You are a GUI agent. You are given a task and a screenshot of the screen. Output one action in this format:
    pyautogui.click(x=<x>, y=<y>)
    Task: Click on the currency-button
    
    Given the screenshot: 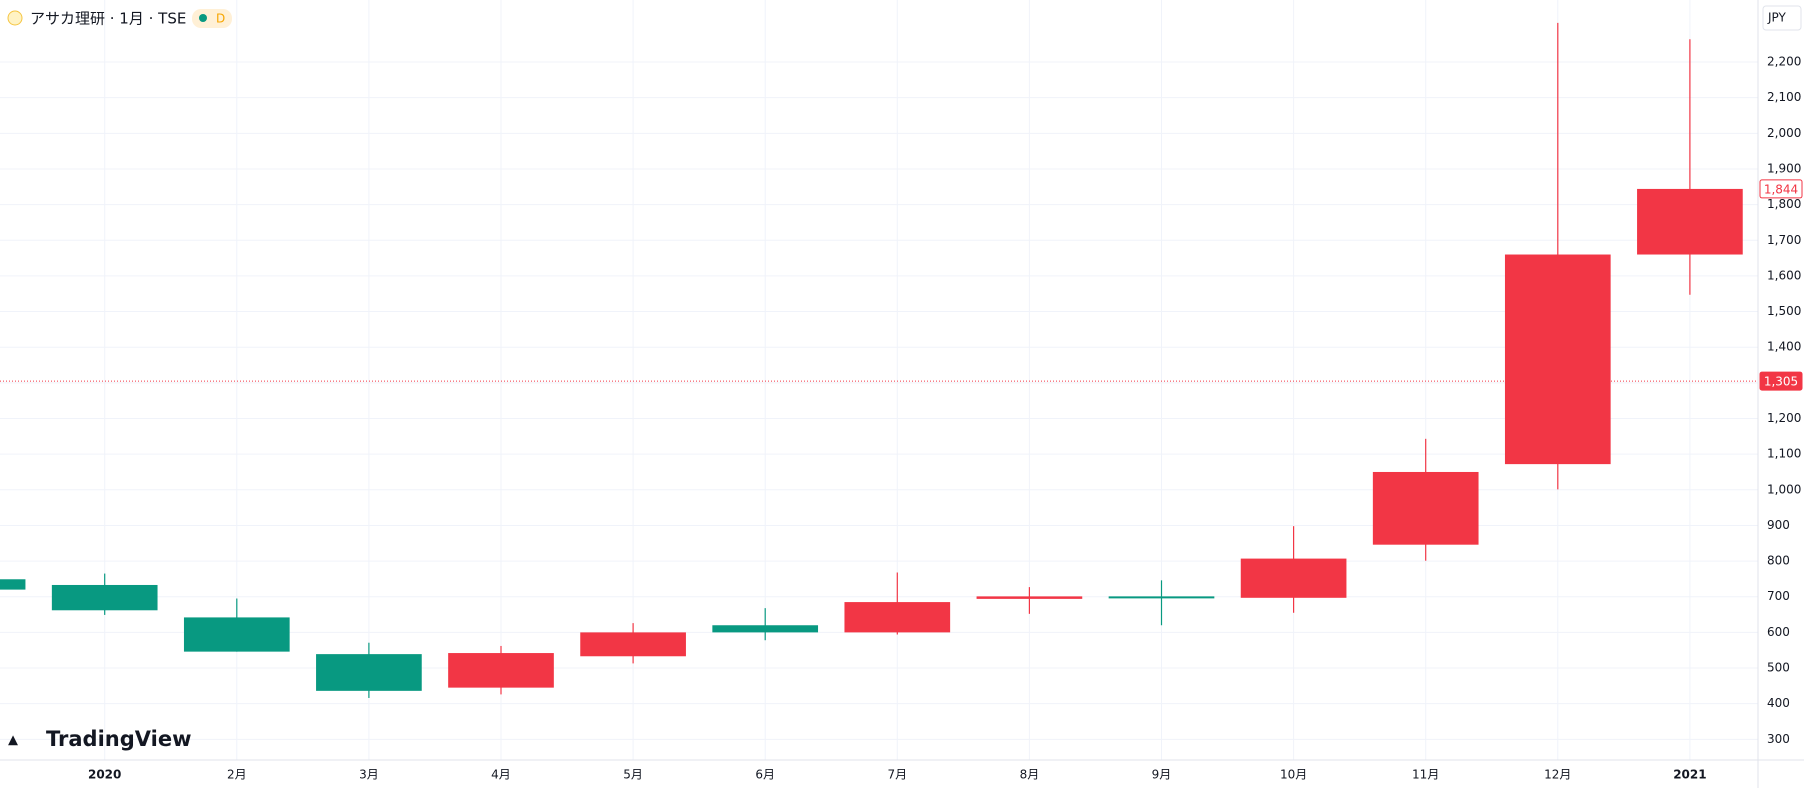 What is the action you would take?
    pyautogui.click(x=1782, y=18)
    